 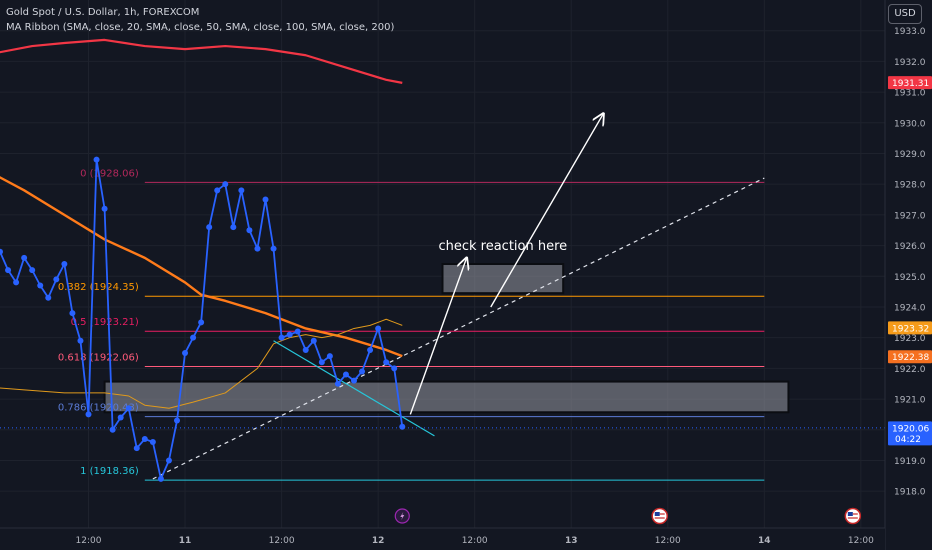 I want to click on y-tick-label: 1930.0, so click(x=910, y=124).